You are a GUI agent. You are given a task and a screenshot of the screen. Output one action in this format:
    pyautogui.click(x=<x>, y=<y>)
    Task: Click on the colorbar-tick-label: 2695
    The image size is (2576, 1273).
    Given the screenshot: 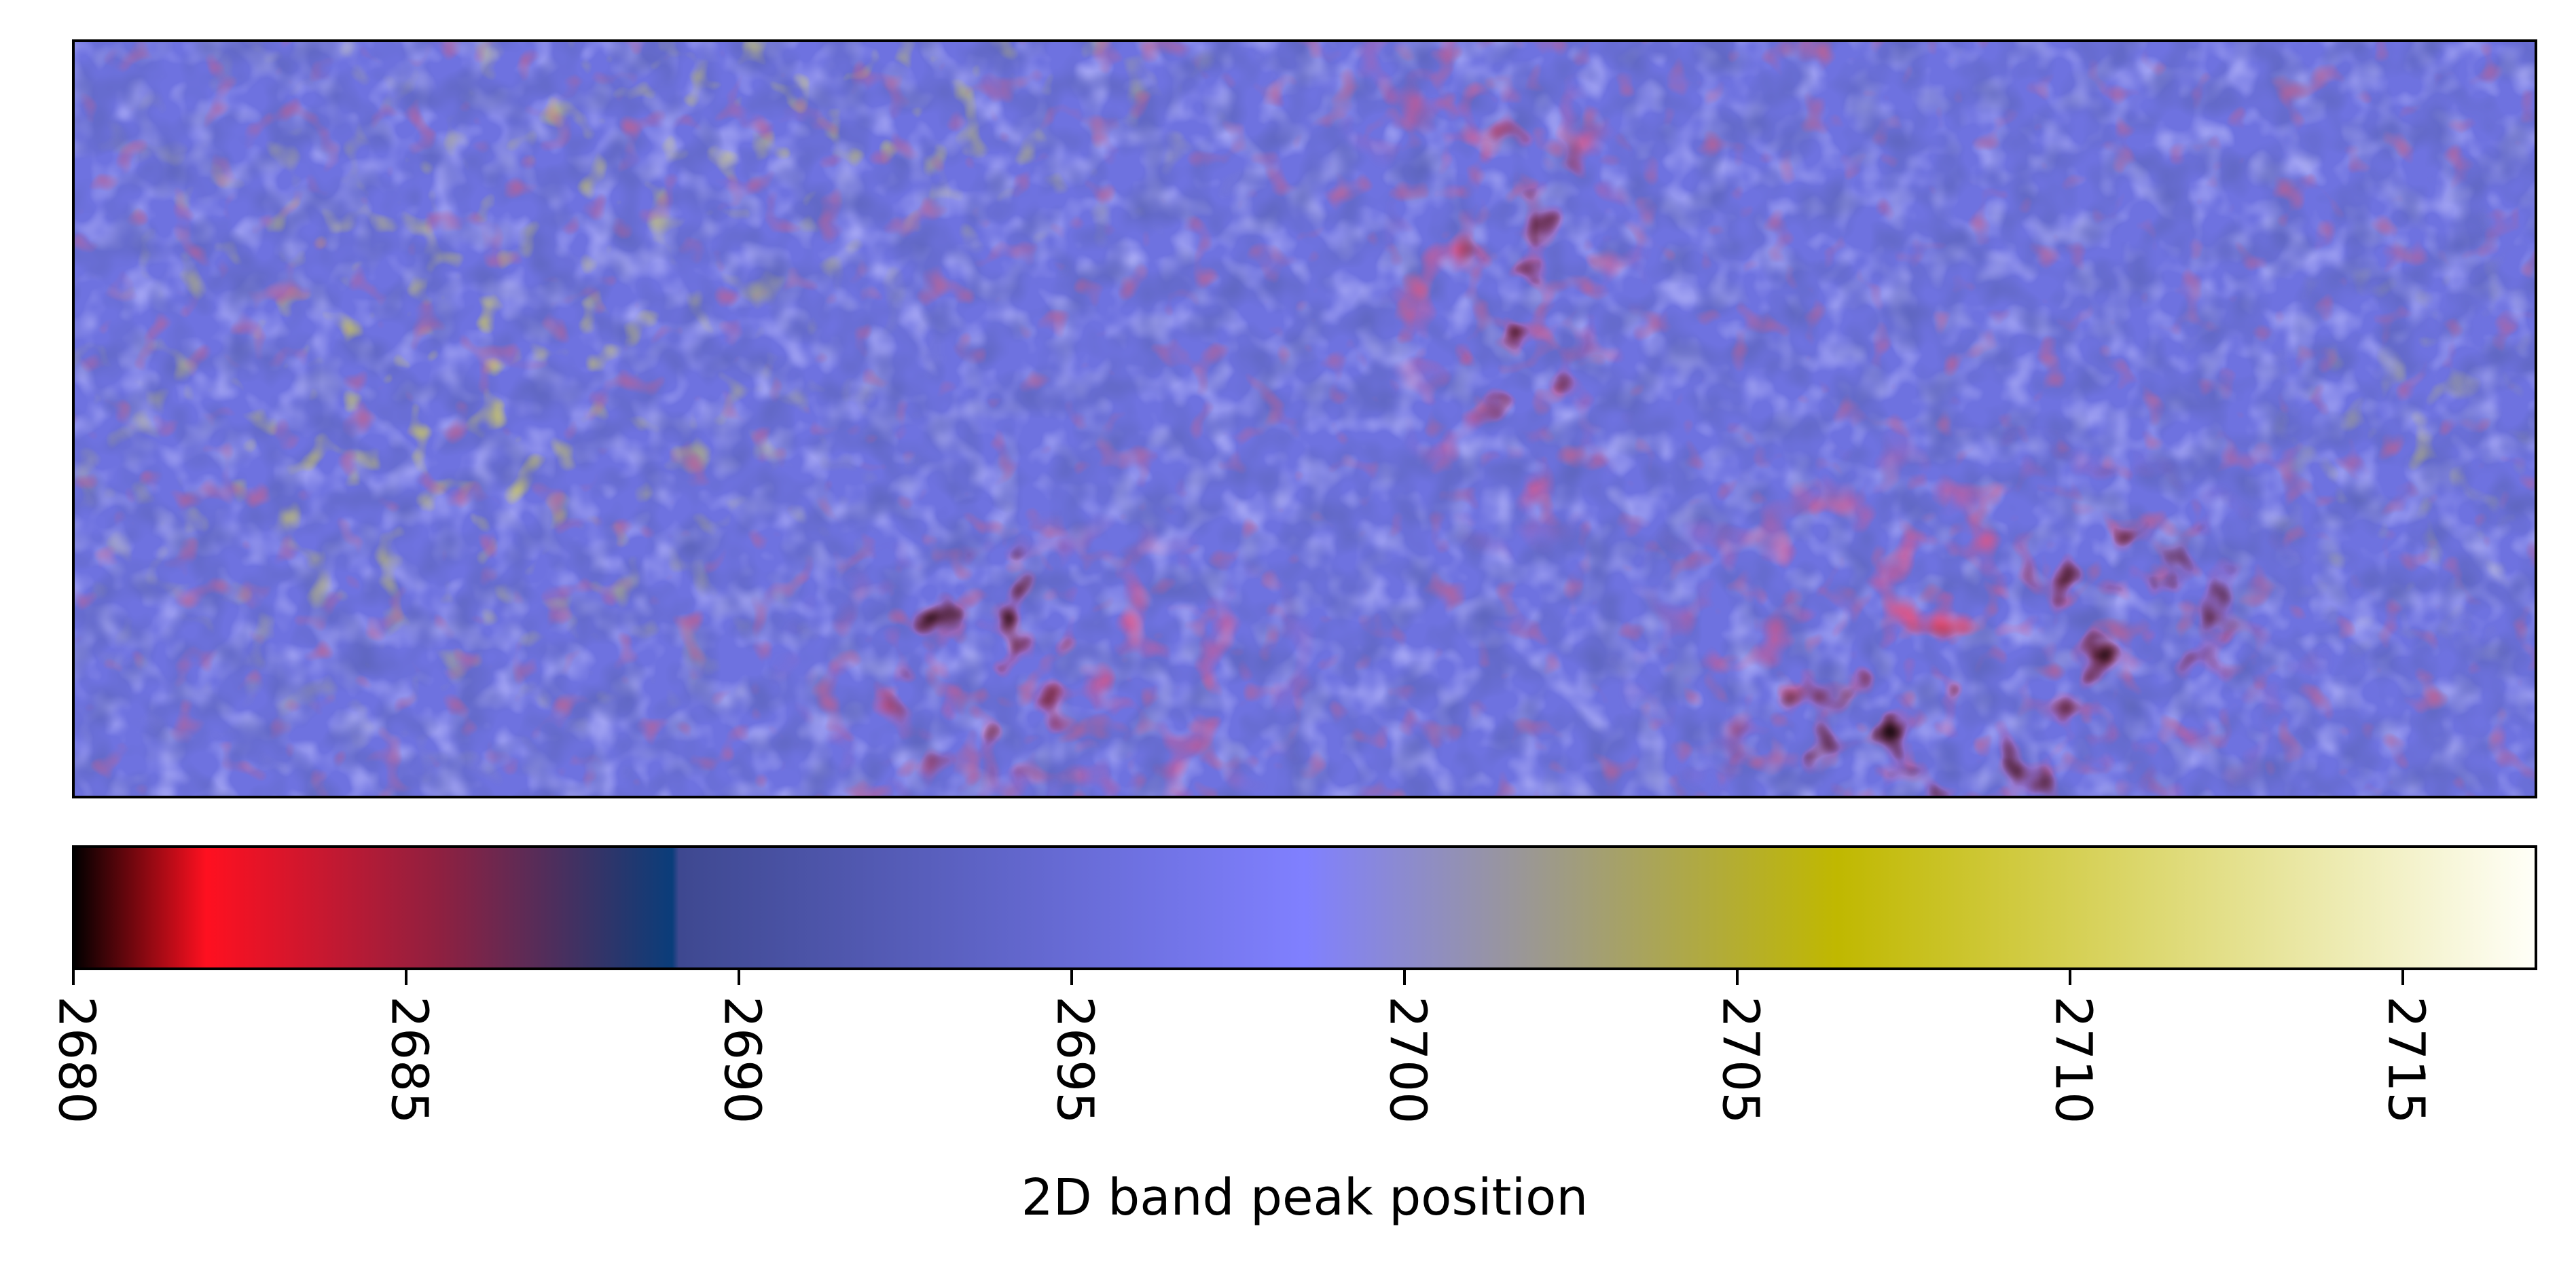 What is the action you would take?
    pyautogui.click(x=1074, y=1060)
    